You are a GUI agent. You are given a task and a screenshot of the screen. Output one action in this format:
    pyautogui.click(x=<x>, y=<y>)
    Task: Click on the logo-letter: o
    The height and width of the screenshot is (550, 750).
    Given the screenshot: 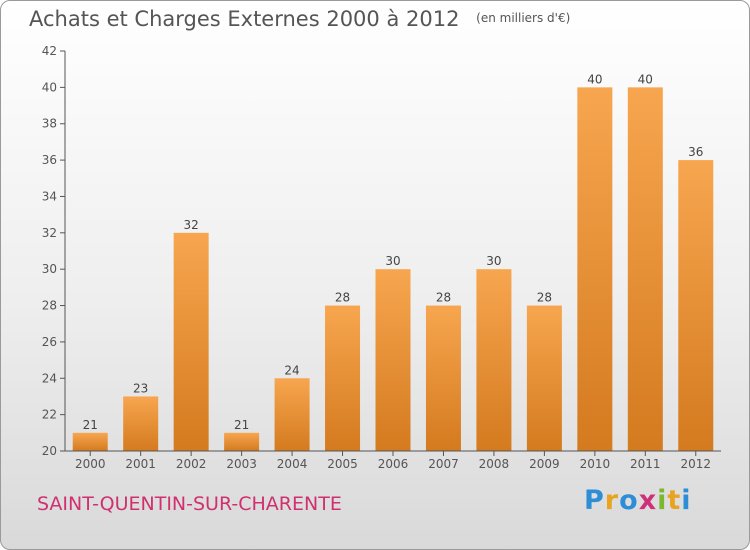 What is the action you would take?
    pyautogui.click(x=629, y=500)
    